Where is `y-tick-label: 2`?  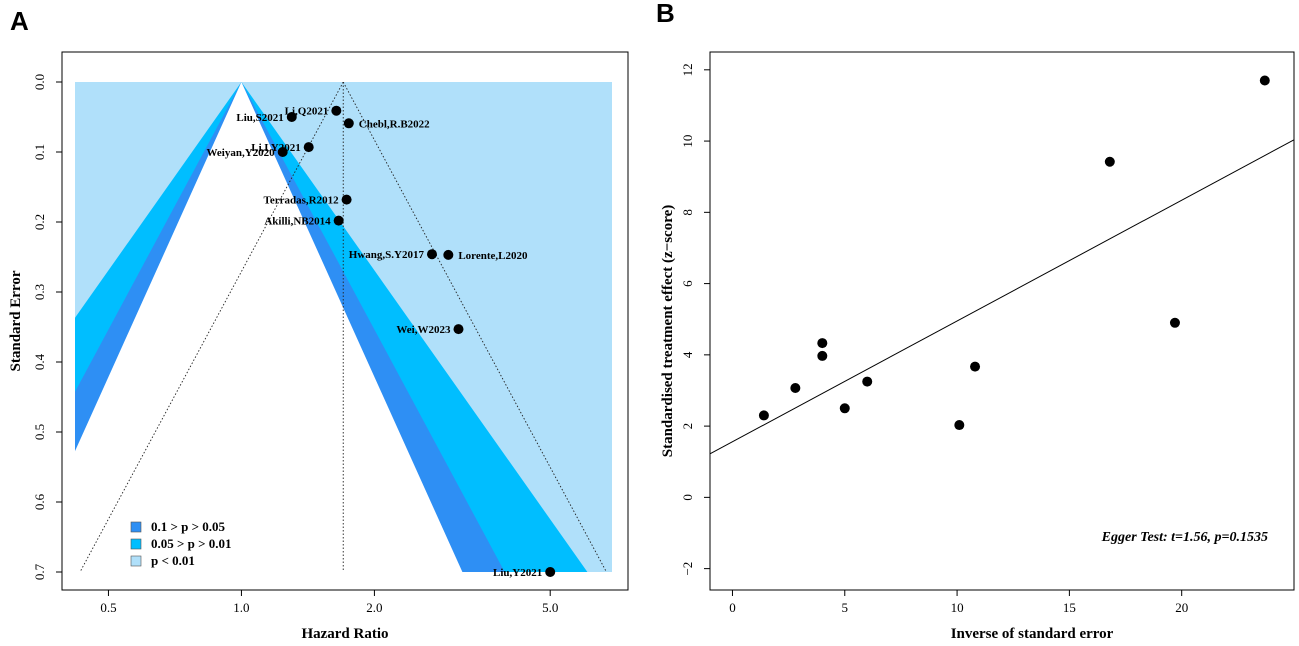 y-tick-label: 2 is located at coordinates (687, 426).